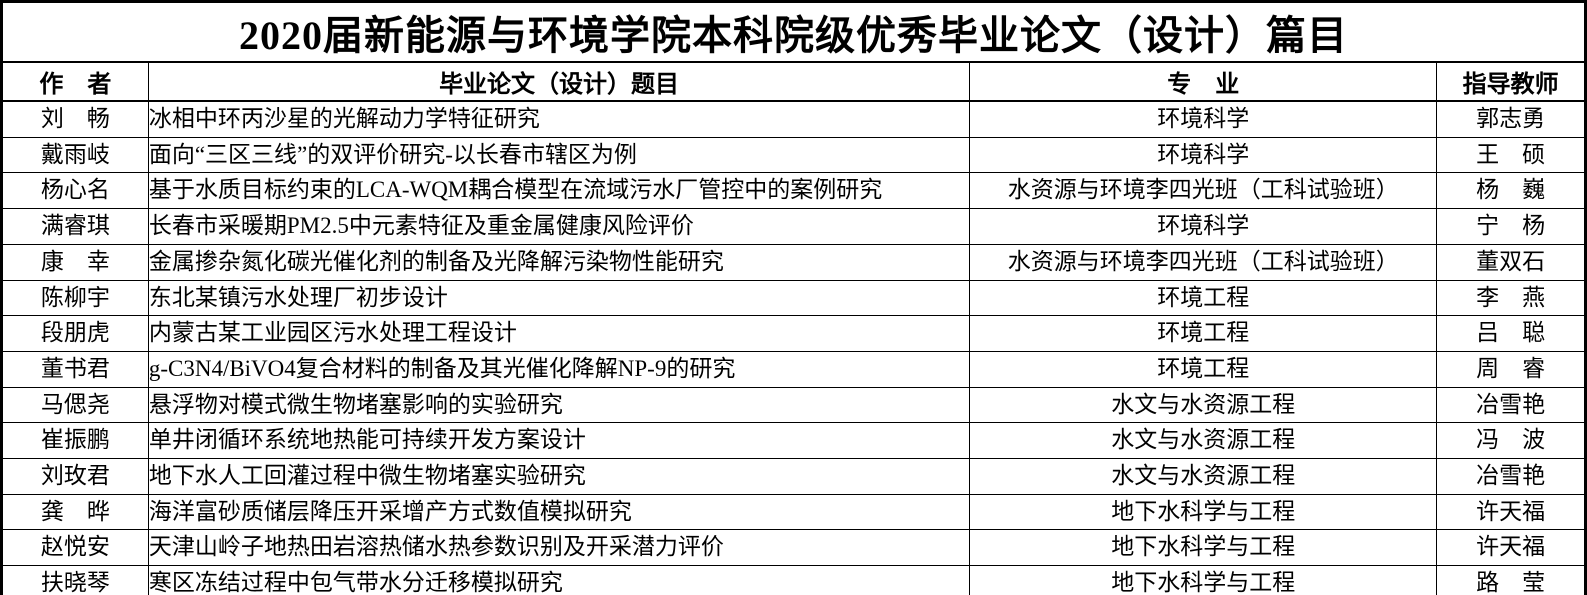 This screenshot has height=595, width=1587. I want to click on table-row: 刘玫君 地下水人工回灌过程中微生物堵塞实验研究 水文与水资源工程 冶雪艳, so click(793, 476).